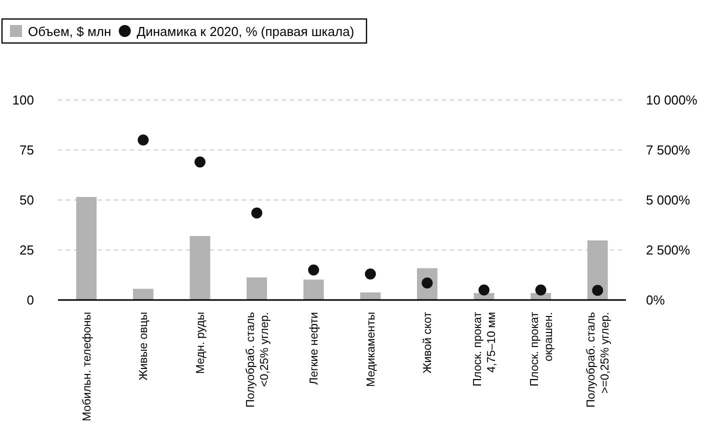 The width and height of the screenshot is (717, 444). What do you see at coordinates (144, 346) in the screenshot?
I see `x-tick-label: Живые овцы` at bounding box center [144, 346].